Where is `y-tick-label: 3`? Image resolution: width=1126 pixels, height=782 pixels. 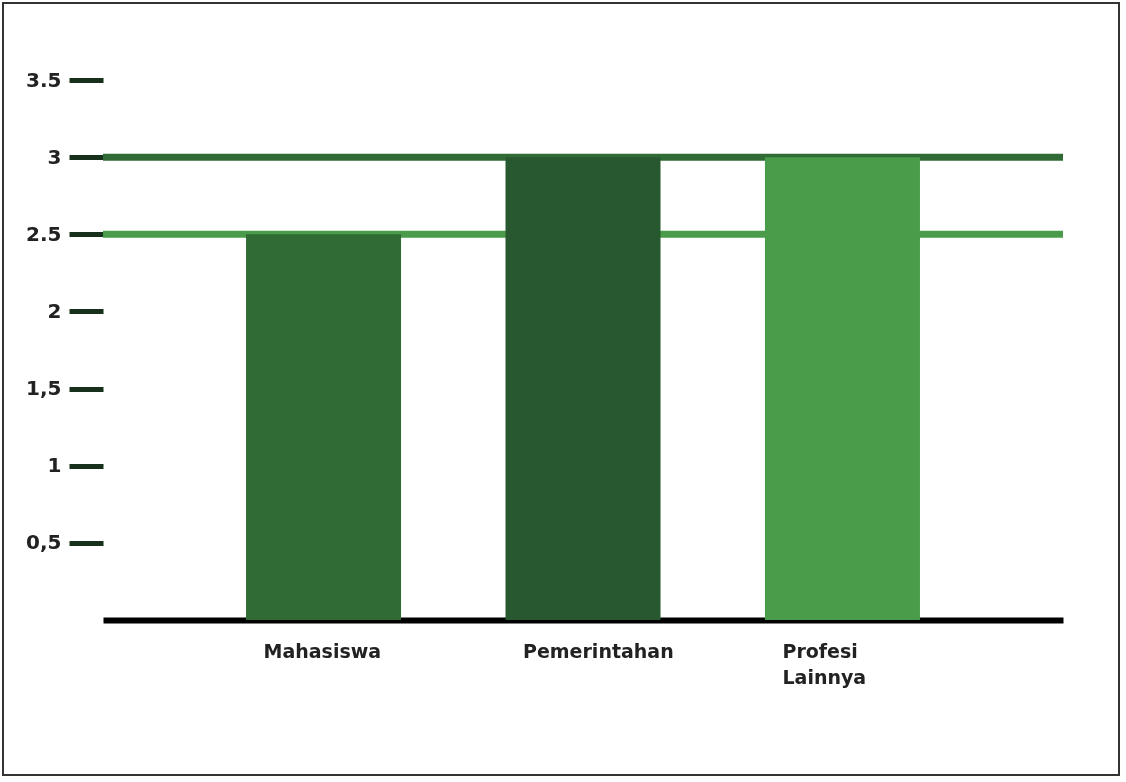
y-tick-label: 3 is located at coordinates (54, 156).